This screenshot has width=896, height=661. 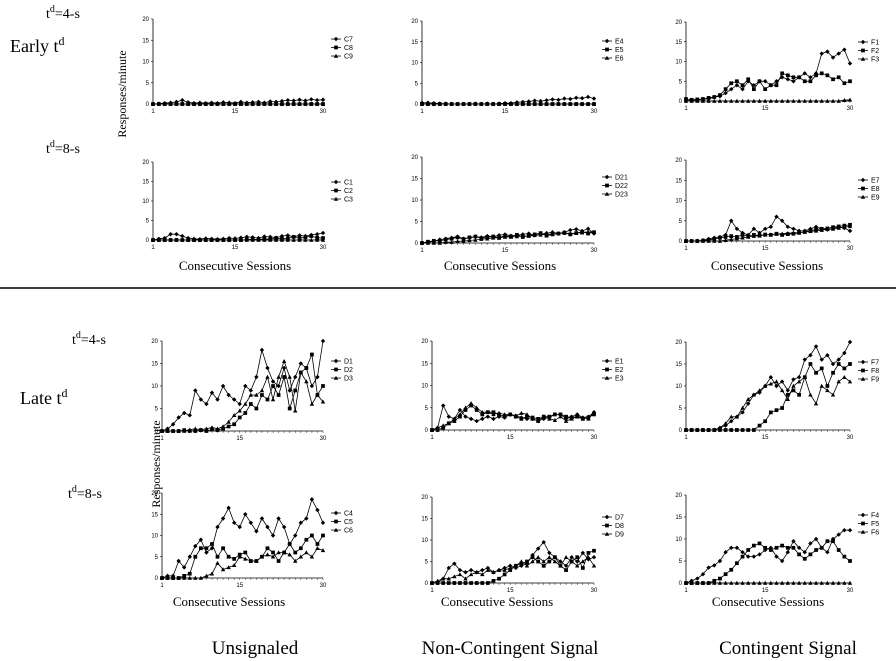 What do you see at coordinates (619, 518) in the screenshot?
I see `legend-label-D7: D7` at bounding box center [619, 518].